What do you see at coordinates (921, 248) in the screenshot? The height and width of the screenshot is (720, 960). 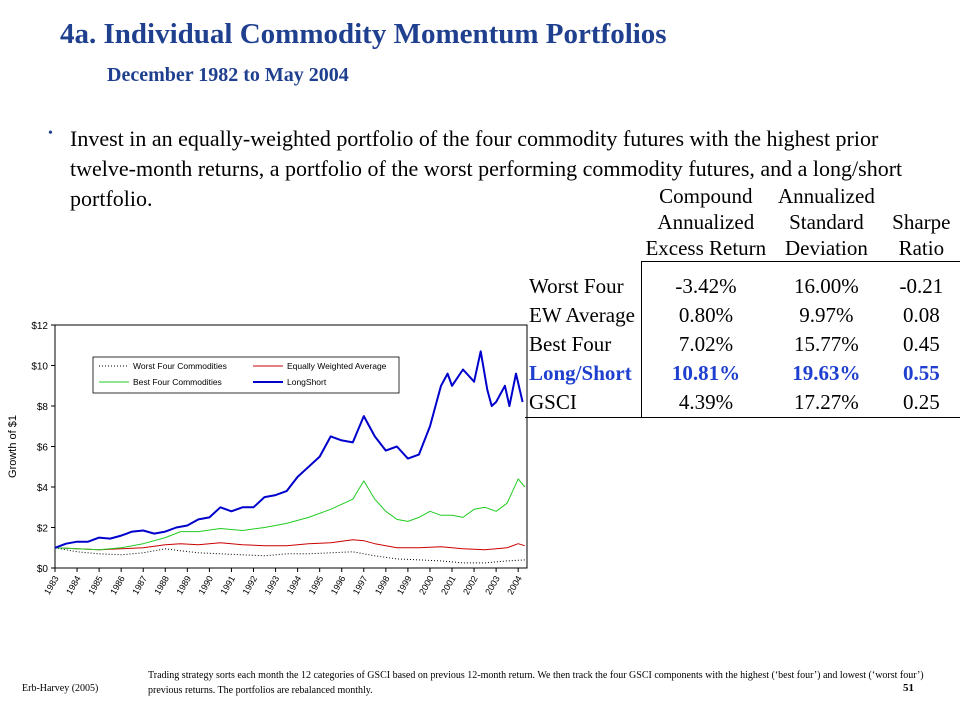 I see `table-header-cell: Ratio` at bounding box center [921, 248].